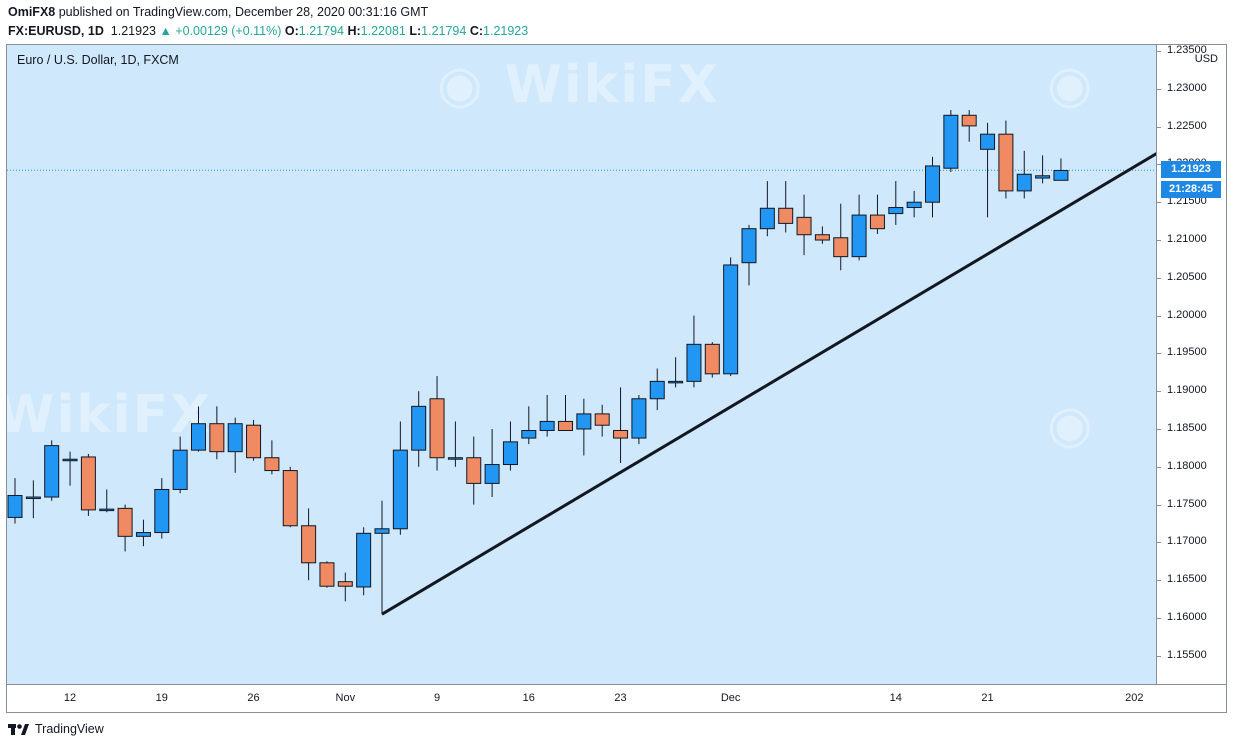  What do you see at coordinates (345, 698) in the screenshot?
I see `time-tick-label: Nov` at bounding box center [345, 698].